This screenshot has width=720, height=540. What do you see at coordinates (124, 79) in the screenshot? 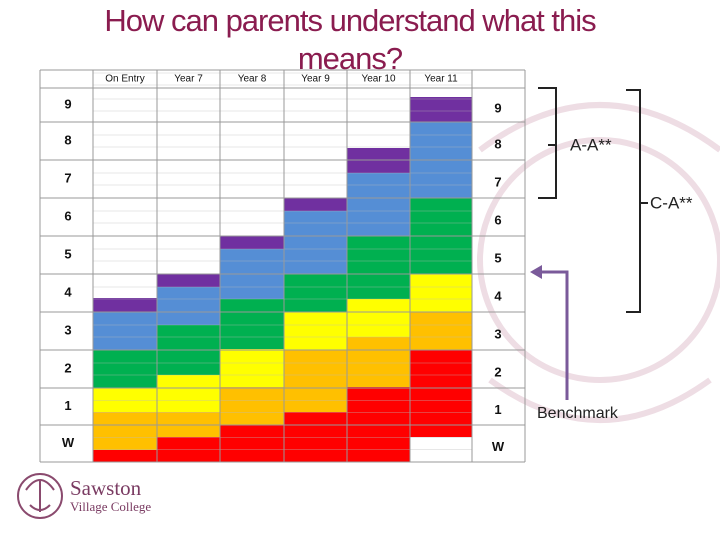
I see `column-header: On Entry` at bounding box center [124, 79].